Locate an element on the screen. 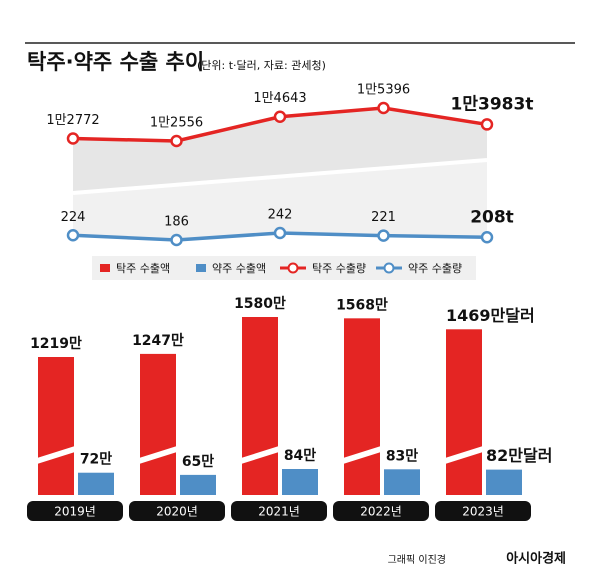  data-label: 1만2772 is located at coordinates (72, 120).